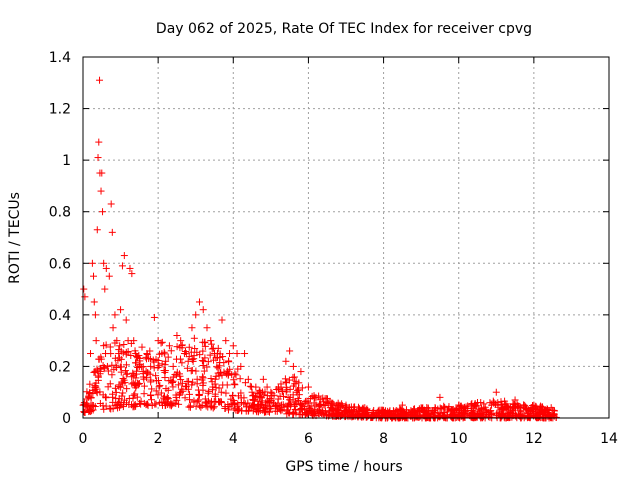 The width and height of the screenshot is (640, 480). What do you see at coordinates (66, 161) in the screenshot?
I see `y-tick-label: 1` at bounding box center [66, 161].